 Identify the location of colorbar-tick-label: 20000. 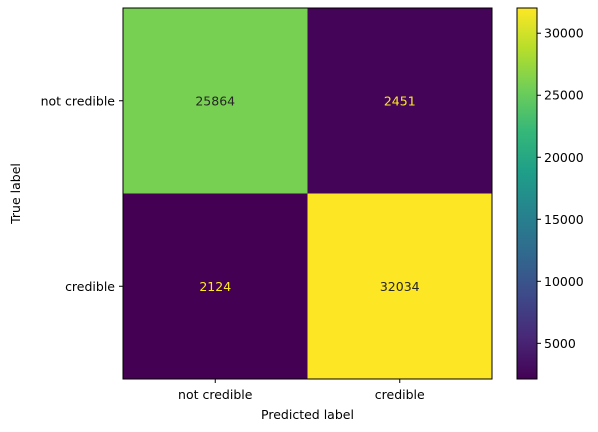
(564, 157).